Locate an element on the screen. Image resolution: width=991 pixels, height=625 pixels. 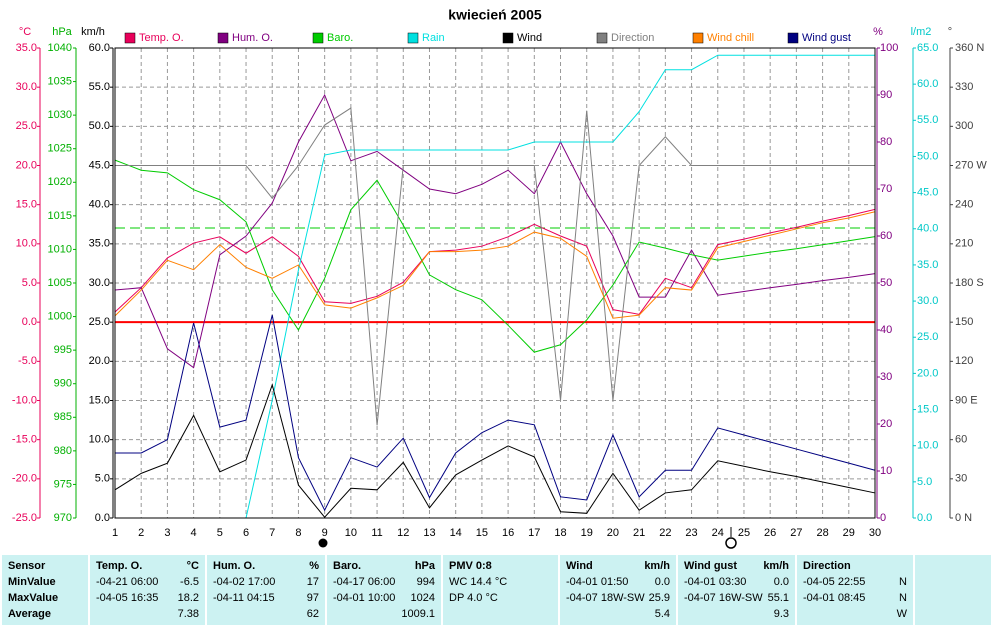
x-tick-label: 16 is located at coordinates (508, 533).